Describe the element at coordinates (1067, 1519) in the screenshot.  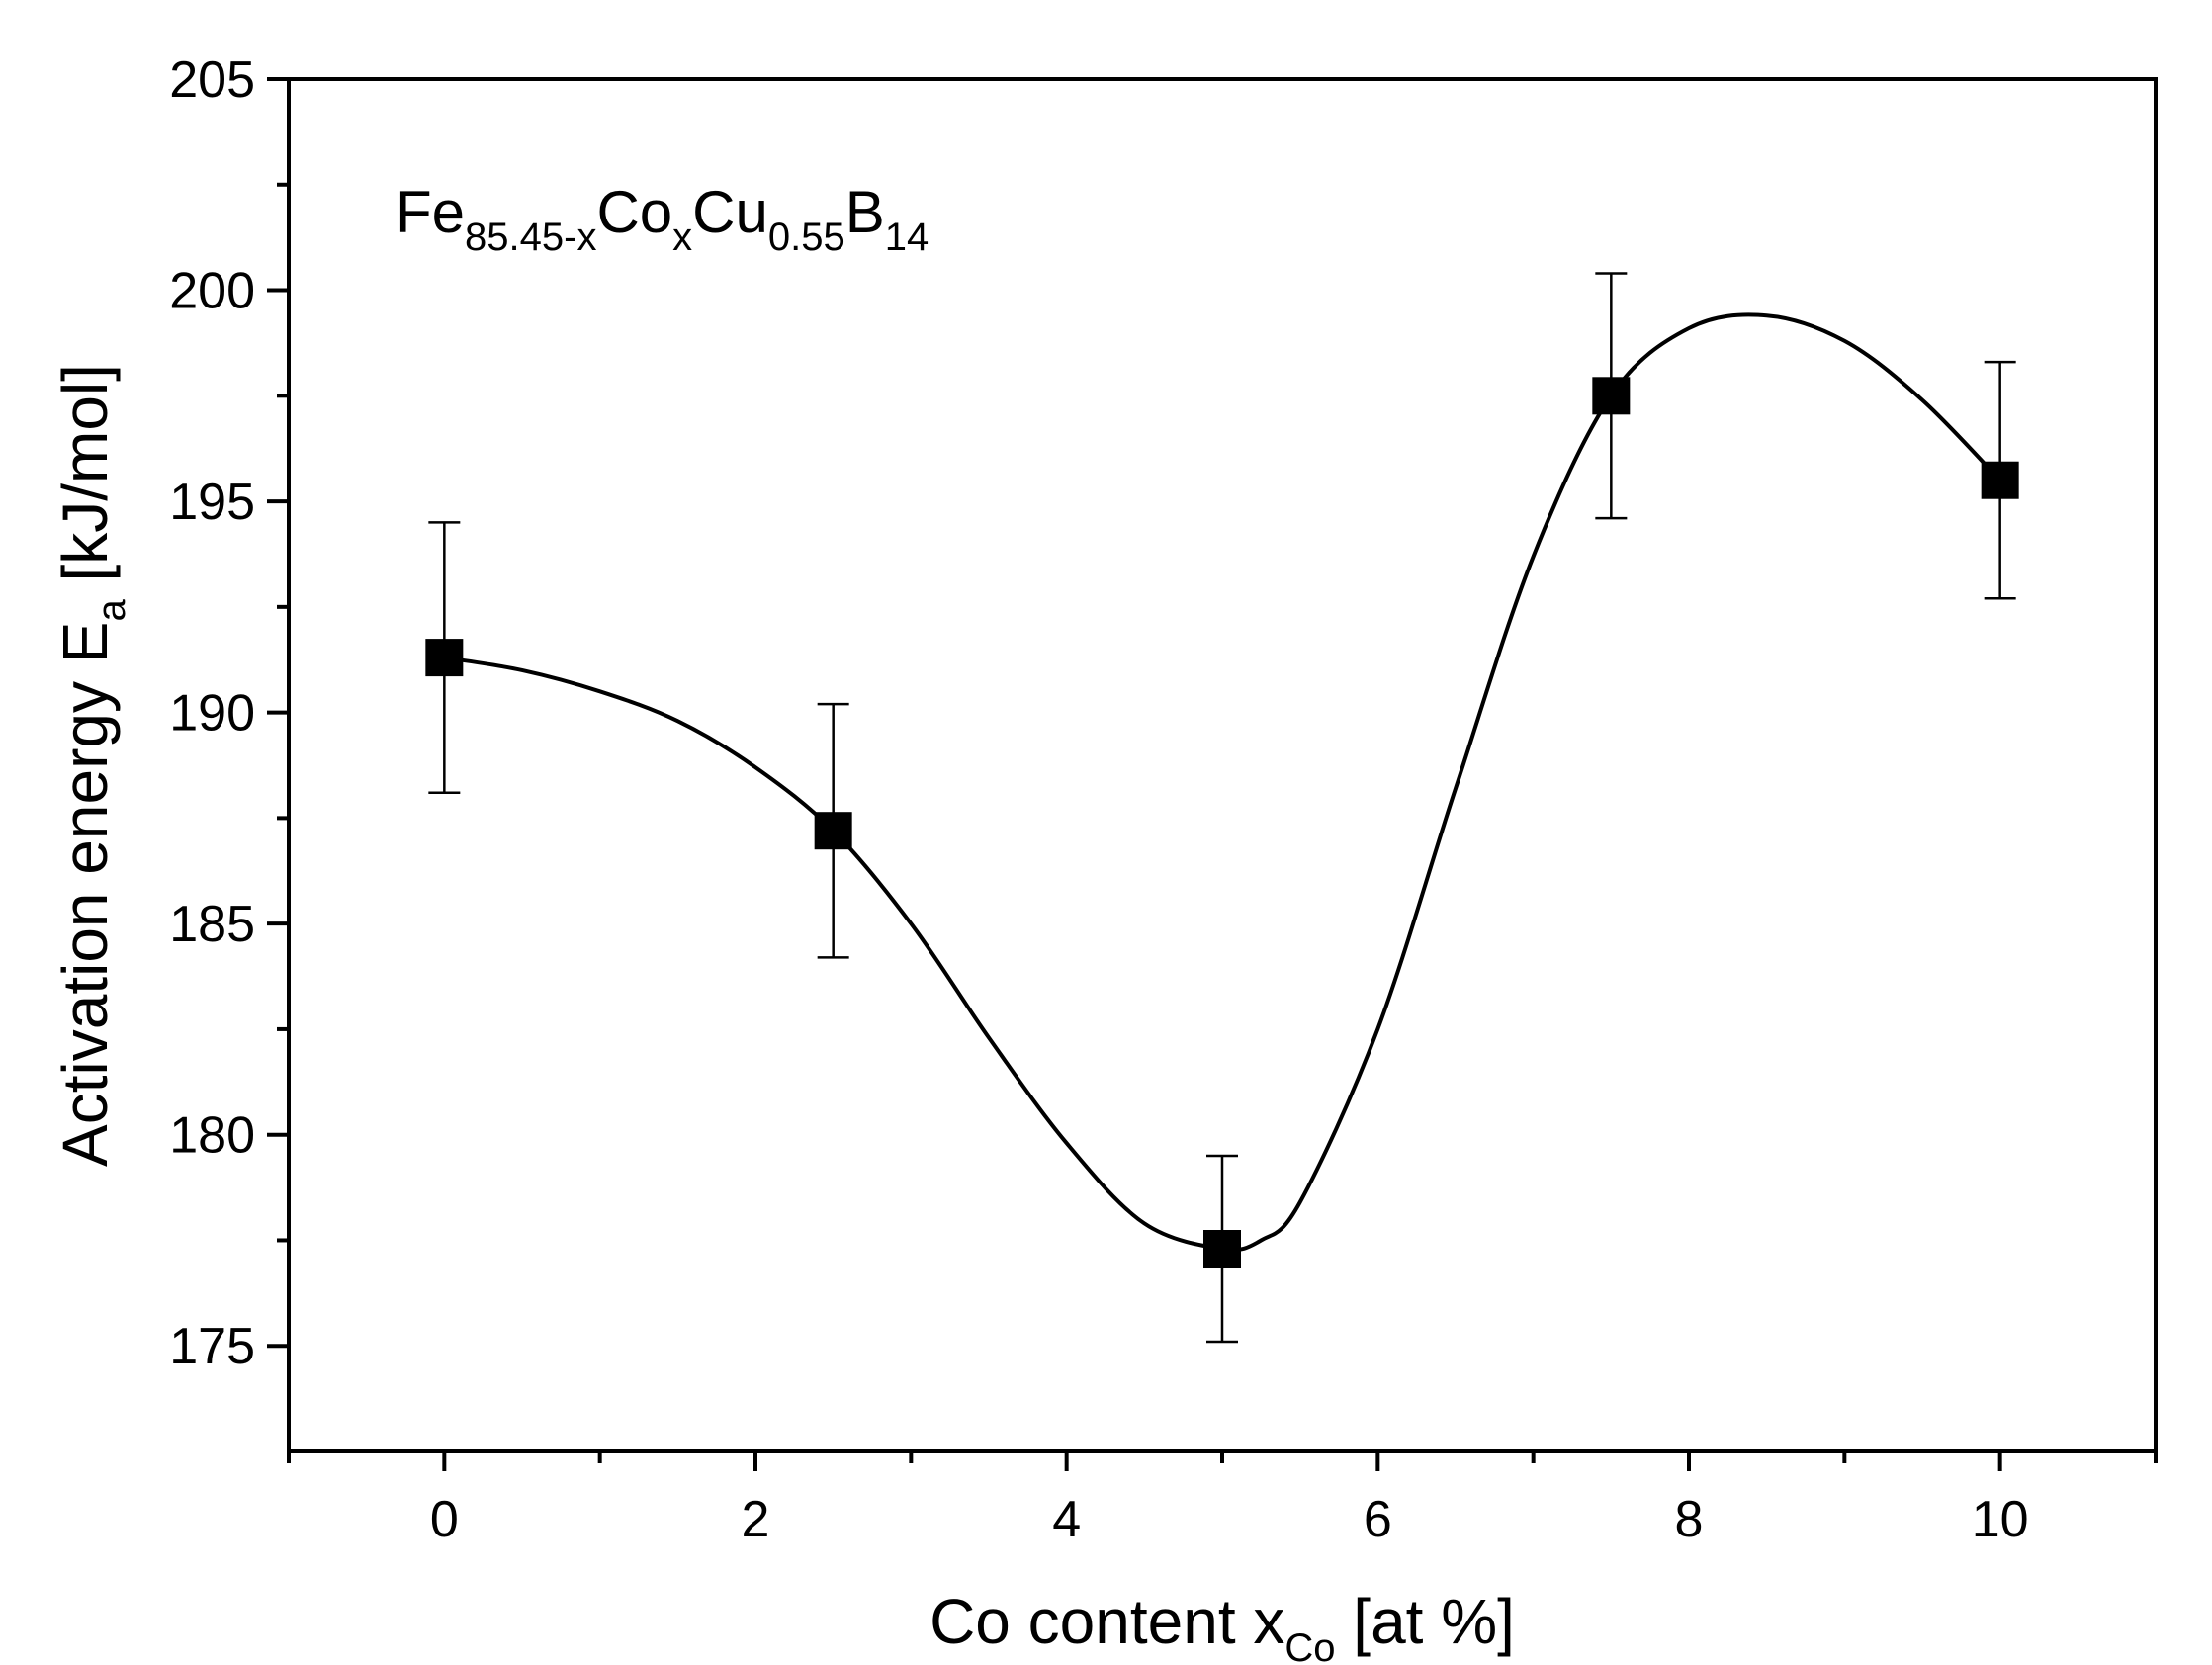
I see `x-tick-label: 4` at that location.